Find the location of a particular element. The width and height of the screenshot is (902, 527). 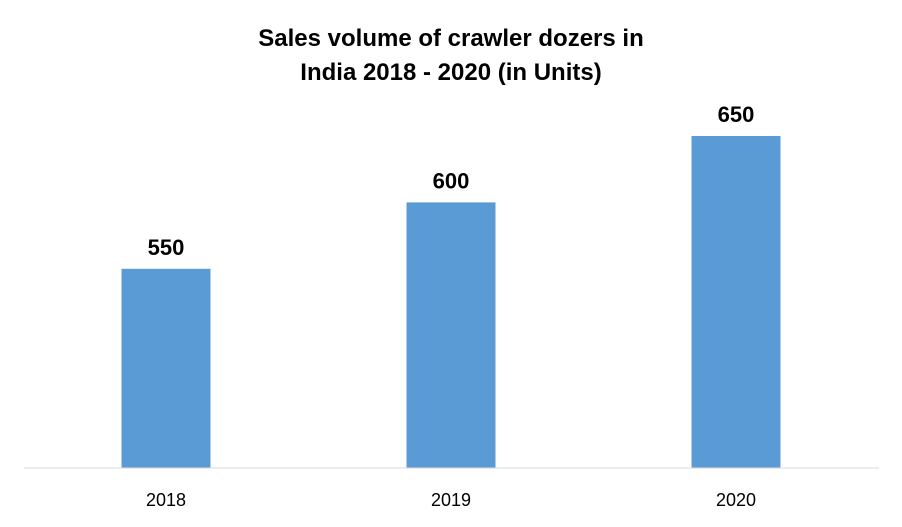

x-axis-tick-labels: 2018 2019 2020 is located at coordinates (451, 500).